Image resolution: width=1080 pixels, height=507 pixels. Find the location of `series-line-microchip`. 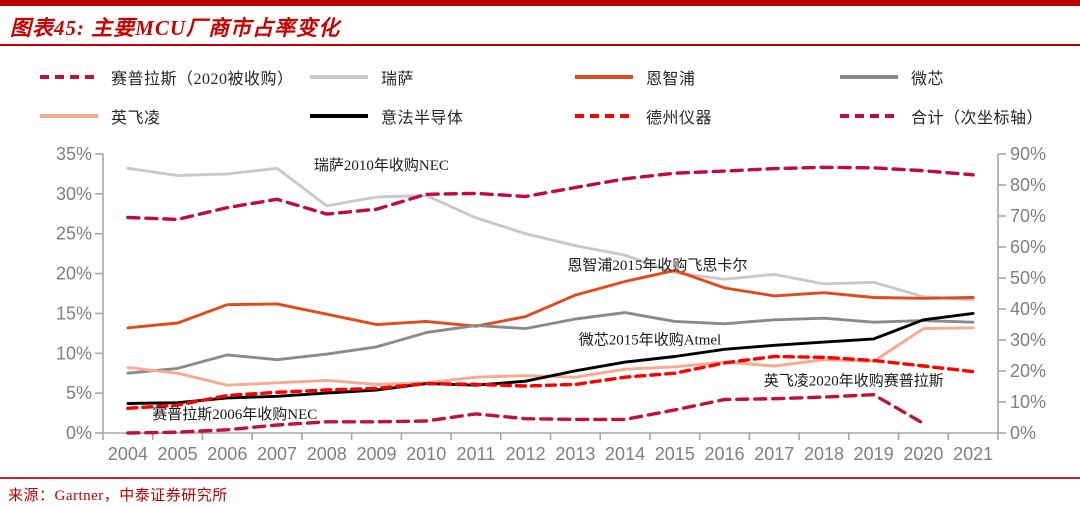

series-line-microchip is located at coordinates (550, 343).